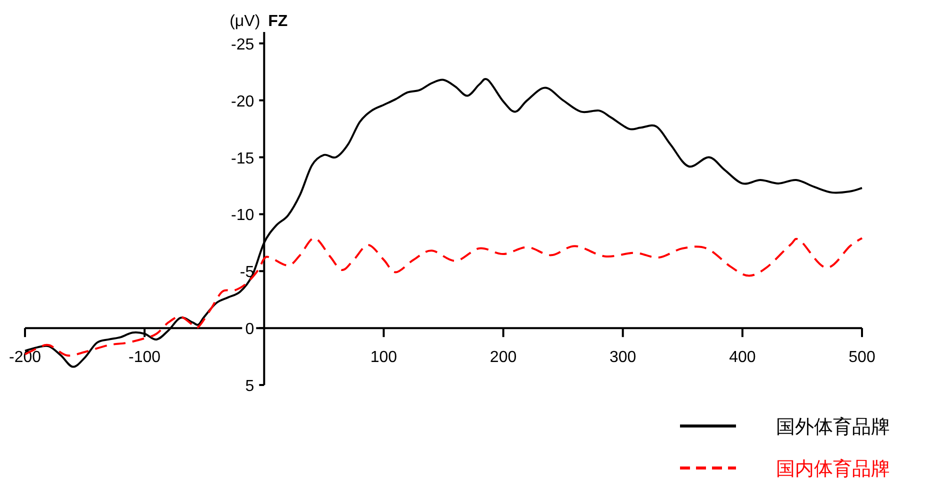  I want to click on legend-label: 国内体育品牌, so click(833, 469).